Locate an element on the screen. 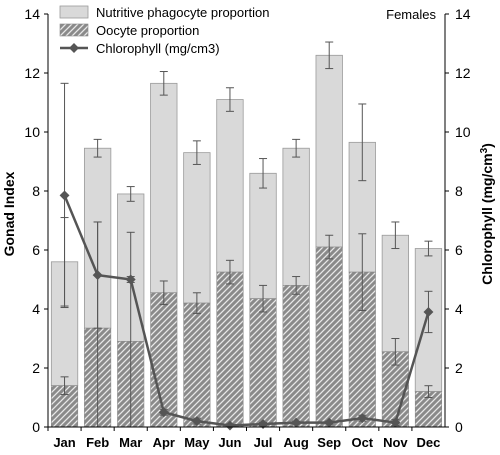 The width and height of the screenshot is (500, 455). legend-label-oocyte: Oocyte proportion is located at coordinates (147, 30).